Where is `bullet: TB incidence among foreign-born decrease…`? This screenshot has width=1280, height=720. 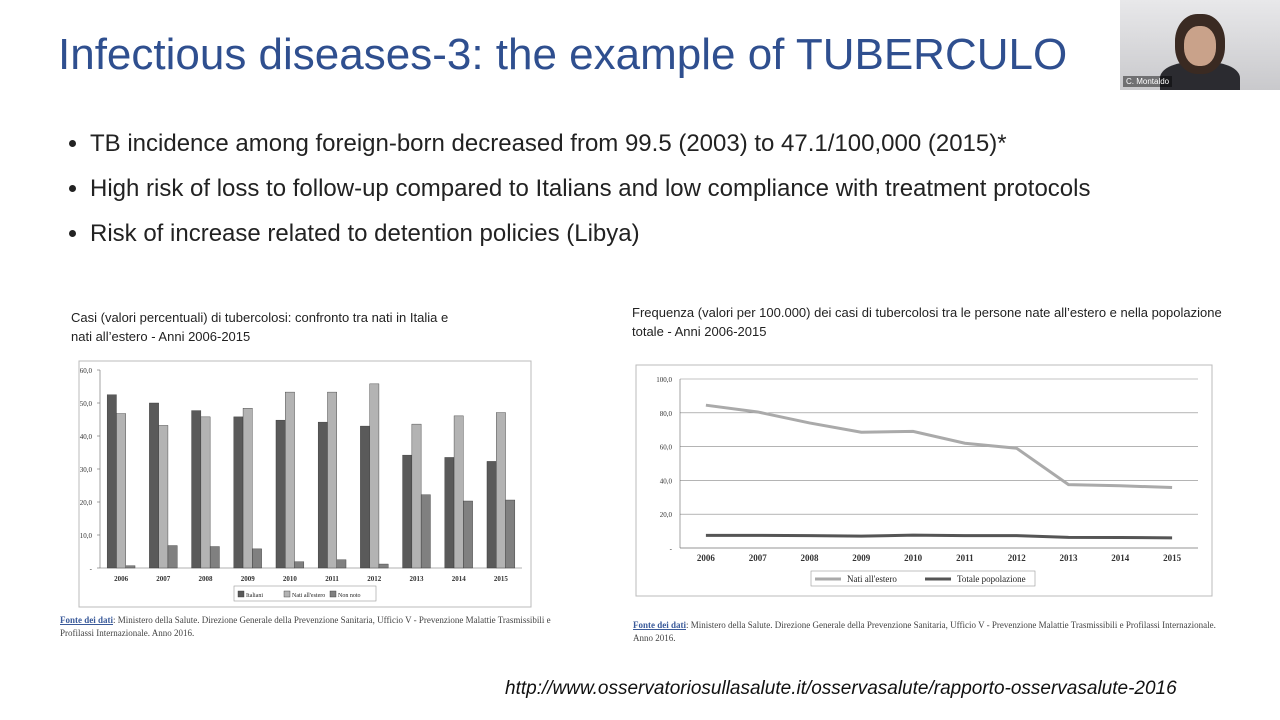 bullet: TB incidence among foreign-born decrease… is located at coordinates (590, 143).